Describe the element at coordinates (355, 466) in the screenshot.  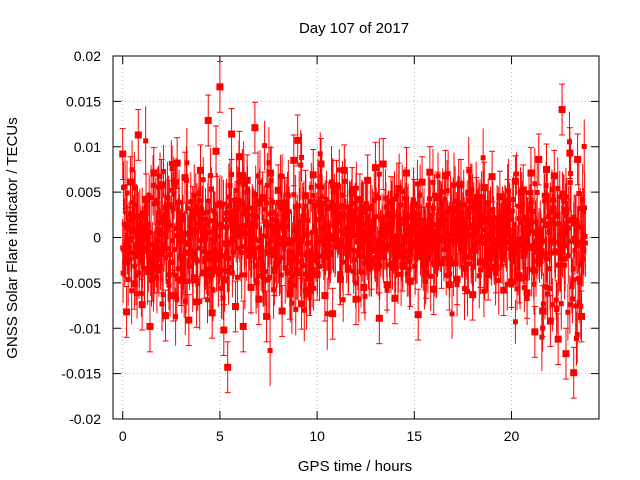
I see `x-axis-label: GPS time / hours` at that location.